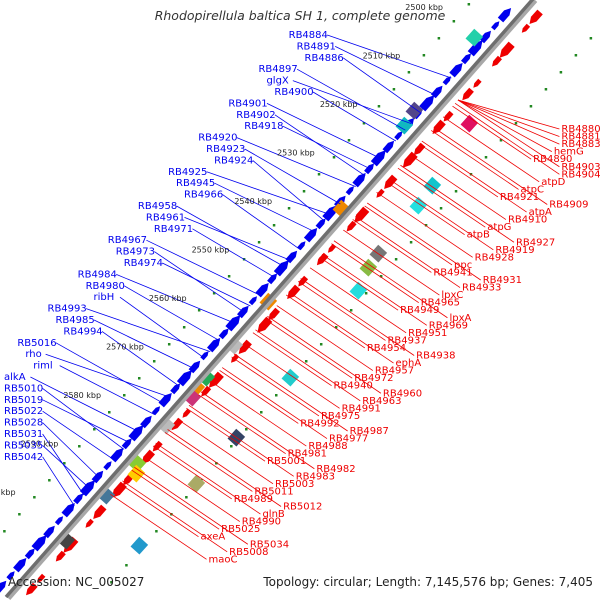 The height and width of the screenshot is (600, 600). I want to click on reverse-gene-label: RB4965, so click(440, 303).